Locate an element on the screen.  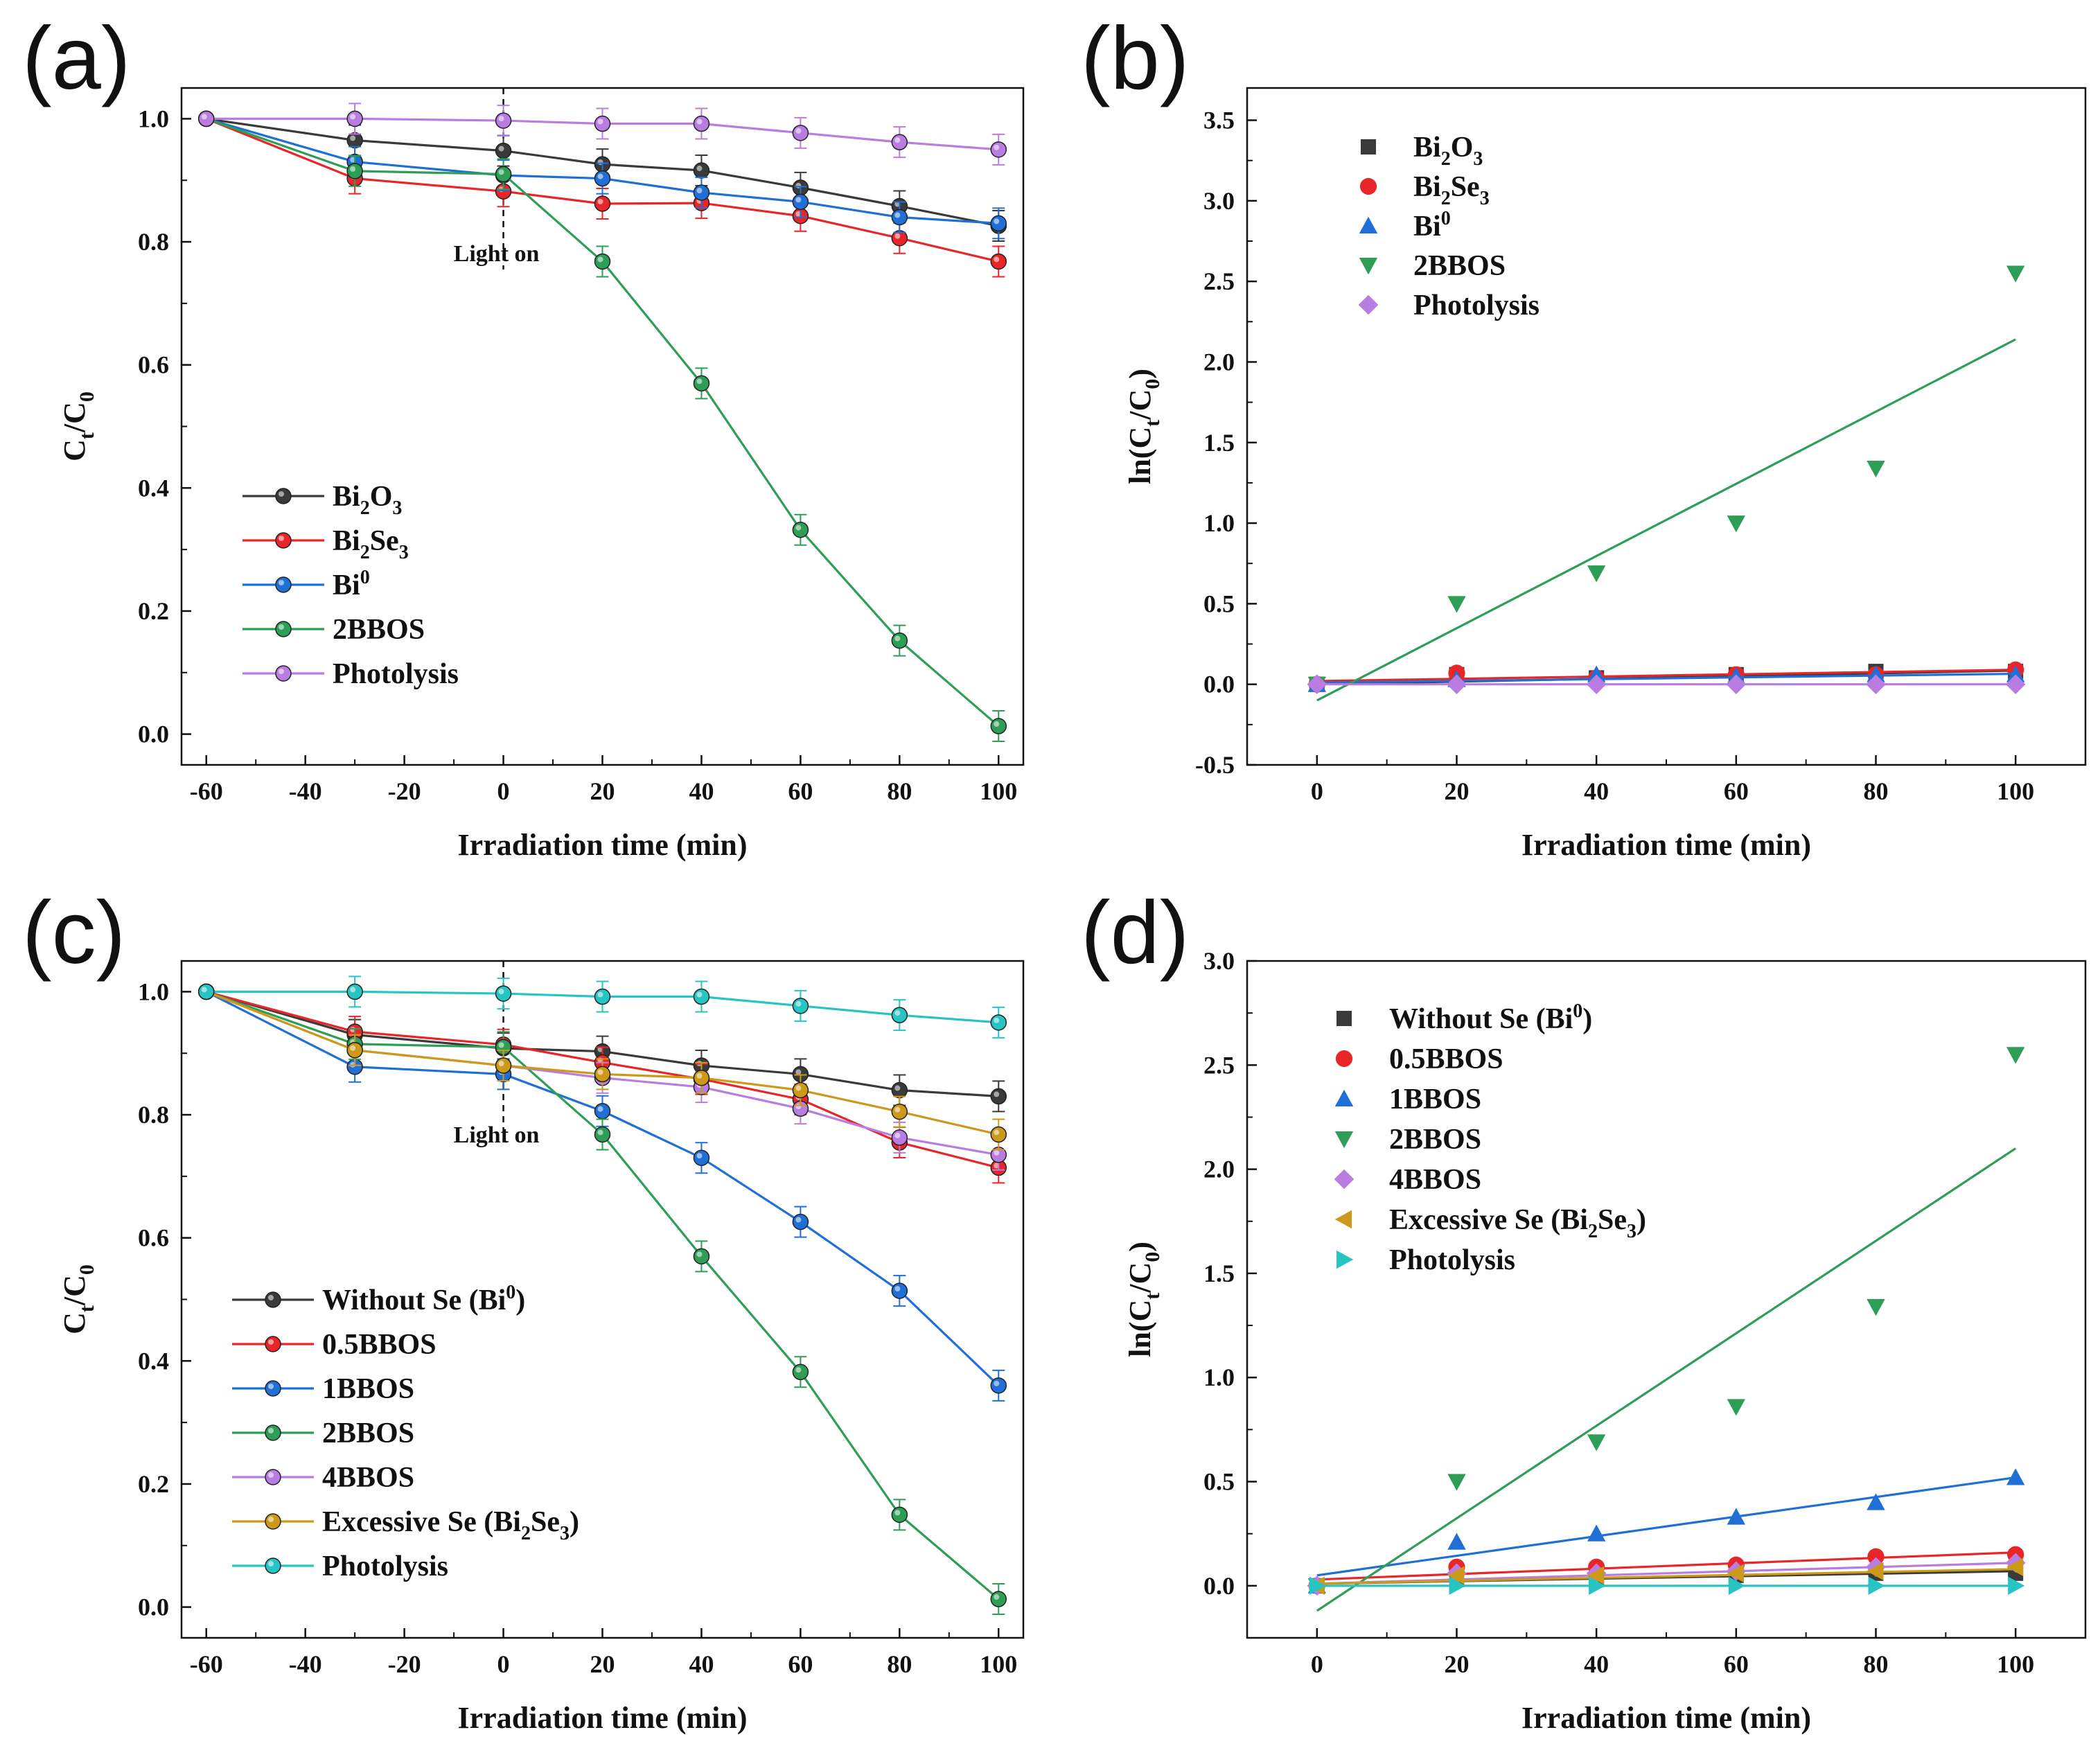
x-tick-label: 20 is located at coordinates (602, 1664).